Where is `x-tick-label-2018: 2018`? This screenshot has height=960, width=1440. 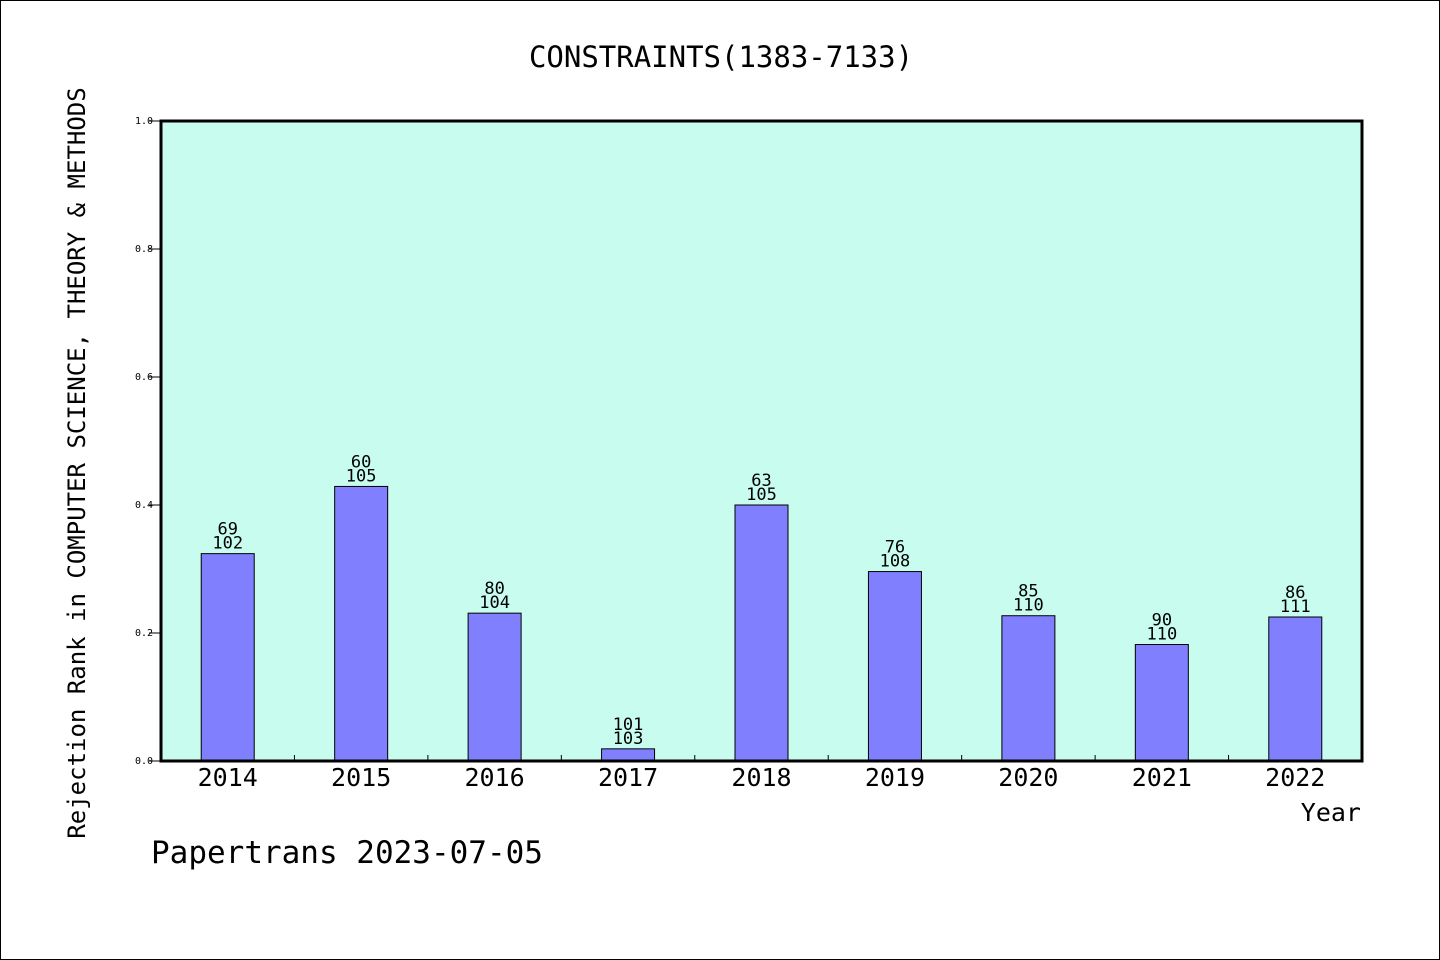
x-tick-label-2018: 2018 is located at coordinates (761, 777).